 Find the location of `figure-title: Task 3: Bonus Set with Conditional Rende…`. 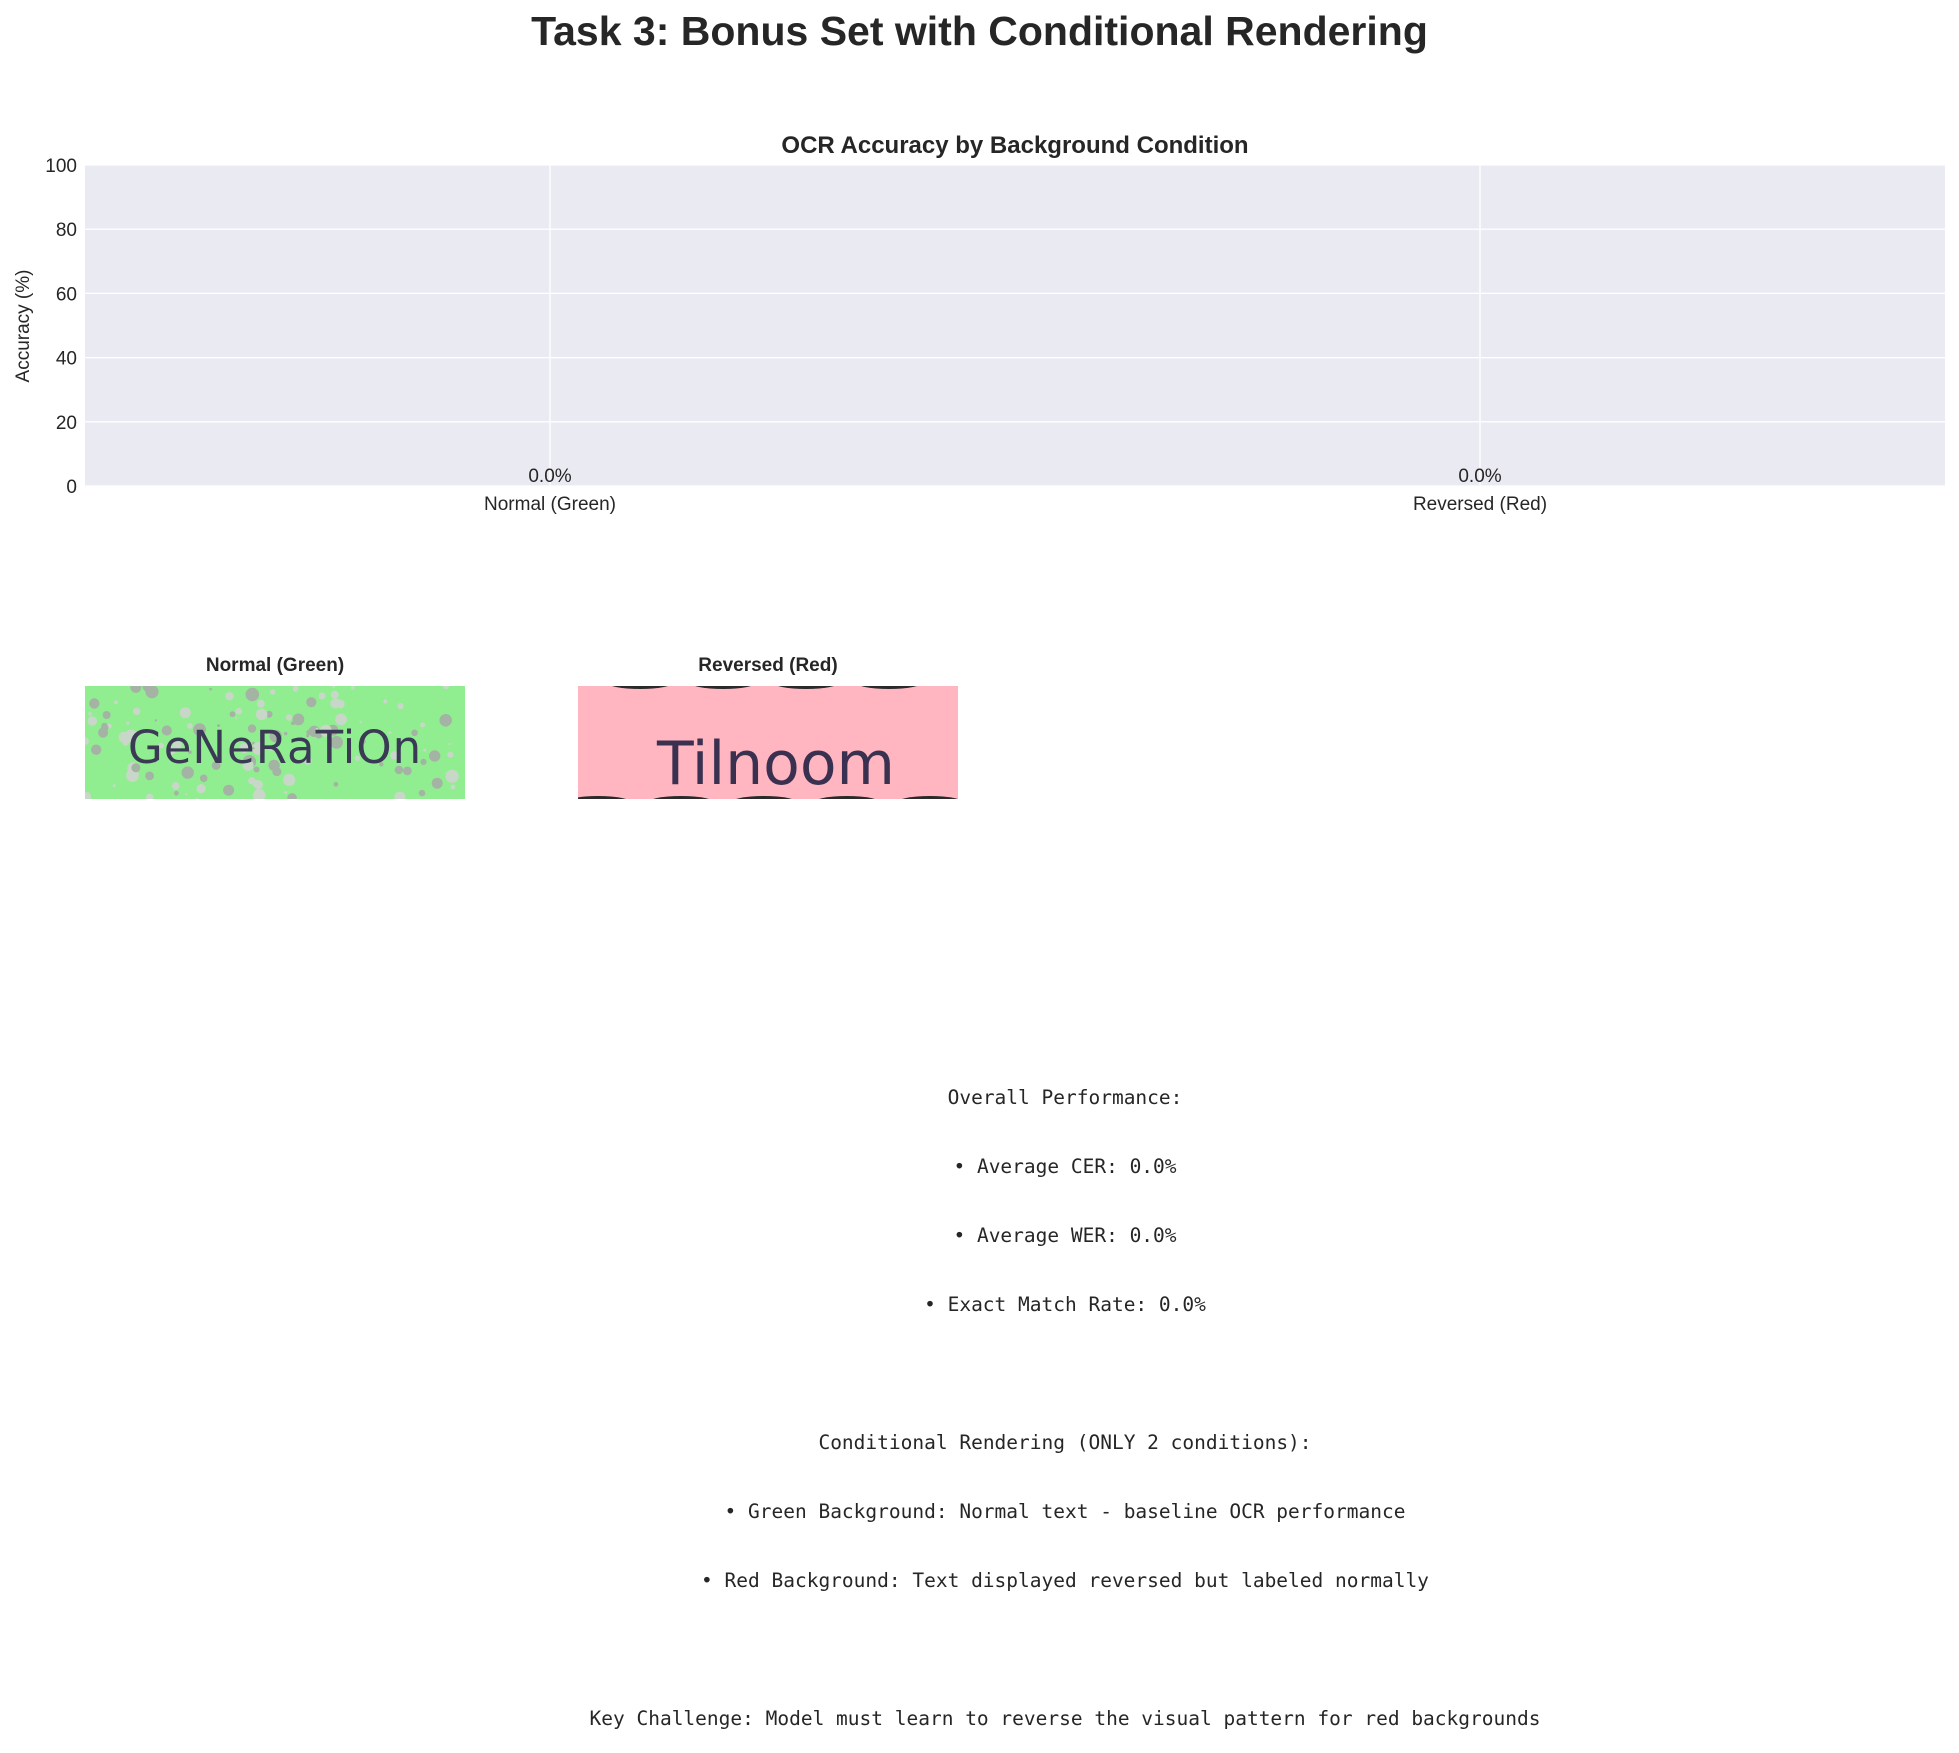

figure-title: Task 3: Bonus Set with Conditional Rende… is located at coordinates (979, 31).